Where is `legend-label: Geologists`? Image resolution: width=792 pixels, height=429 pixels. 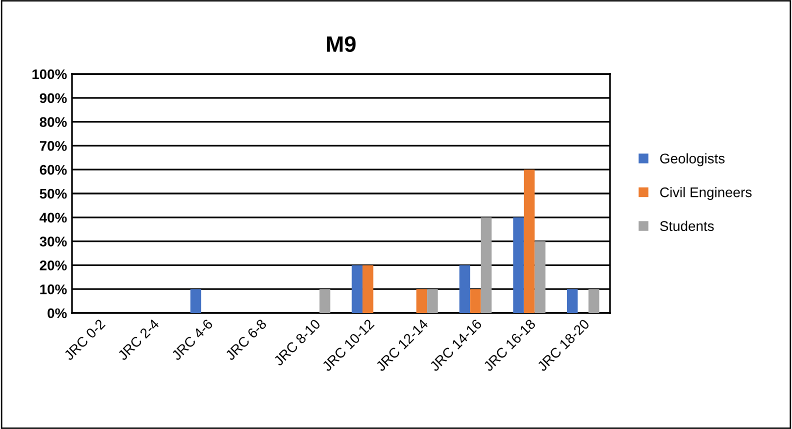 legend-label: Geologists is located at coordinates (692, 159).